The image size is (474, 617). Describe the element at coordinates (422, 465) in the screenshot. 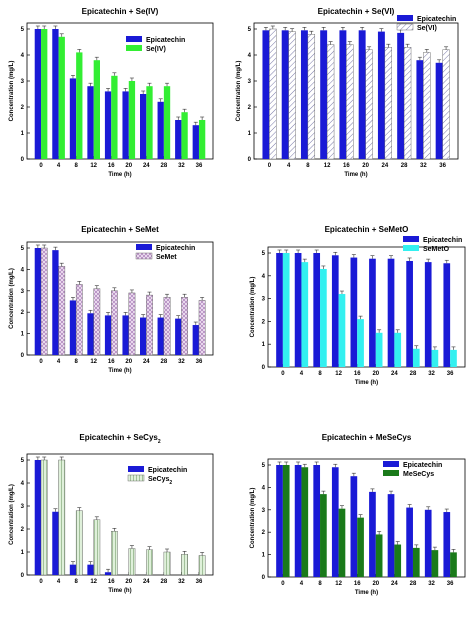

I see `legend-label: Epicatechin` at that location.